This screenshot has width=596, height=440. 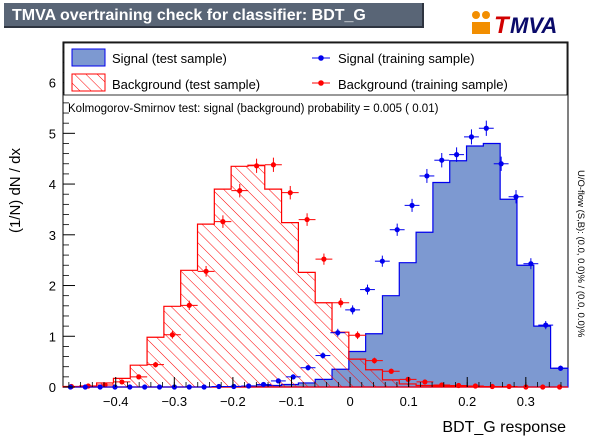 I want to click on x-tick-label: 0.2, so click(x=467, y=401).